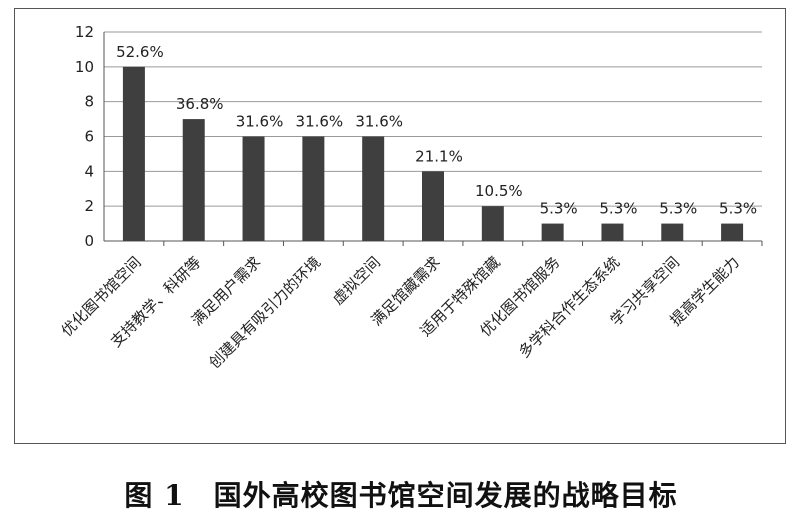 The width and height of the screenshot is (802, 514). I want to click on category-label: 多学科合作生态系统, so click(569, 307).